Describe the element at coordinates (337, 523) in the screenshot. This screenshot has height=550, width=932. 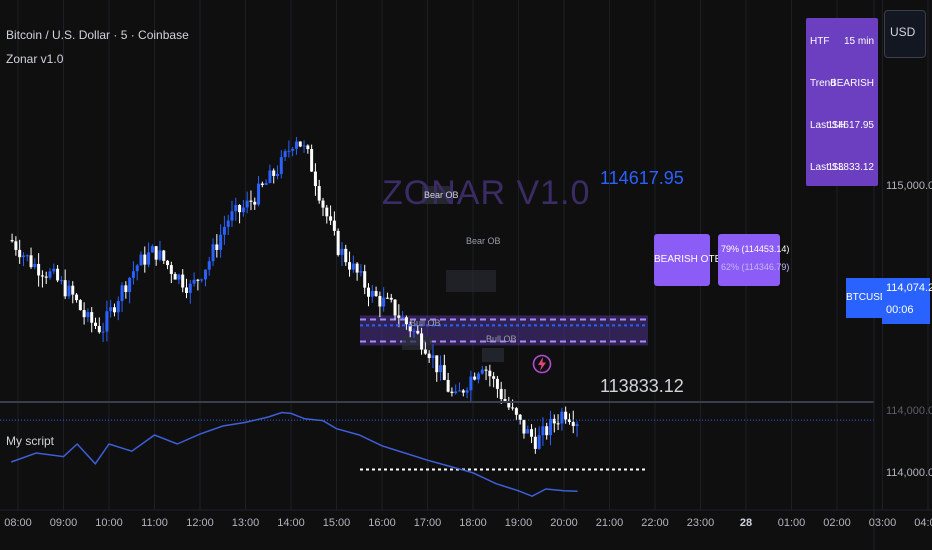
I see `time-tick-label: 15:00` at that location.